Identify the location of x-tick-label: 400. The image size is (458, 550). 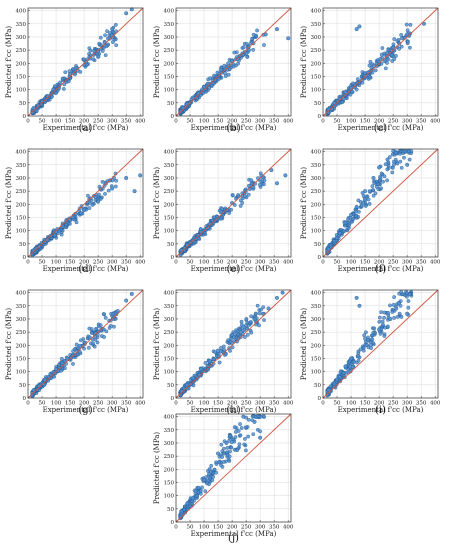
(288, 404).